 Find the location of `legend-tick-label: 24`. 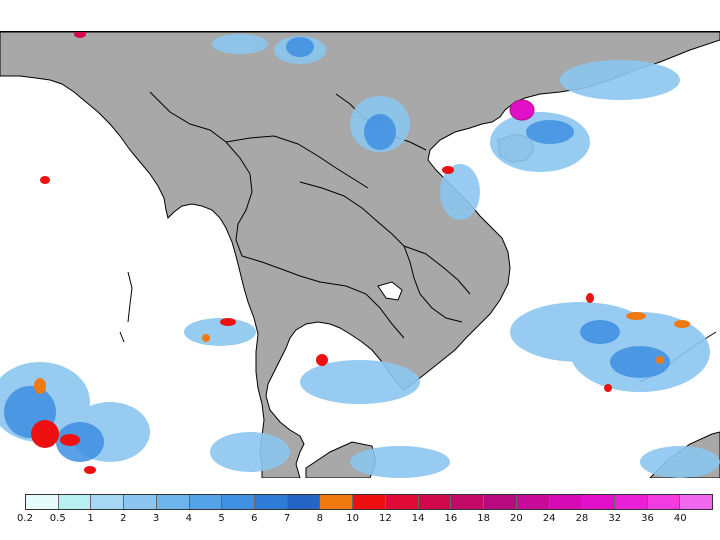

legend-tick-label: 24 is located at coordinates (549, 518).